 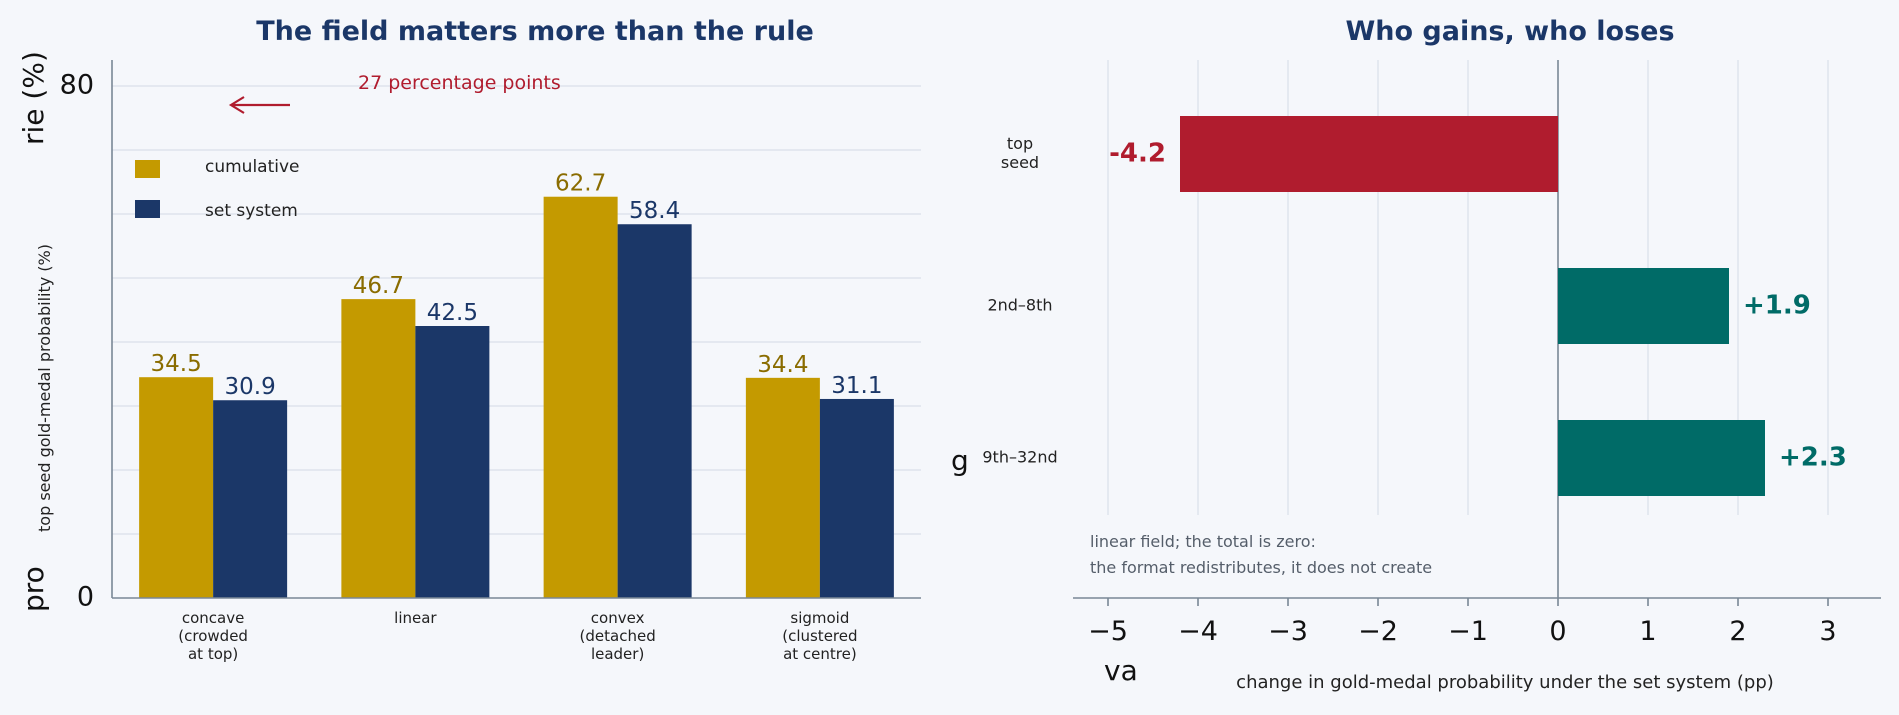 I want to click on left-chart-title: The field matters more than the rule, so click(x=535, y=31).